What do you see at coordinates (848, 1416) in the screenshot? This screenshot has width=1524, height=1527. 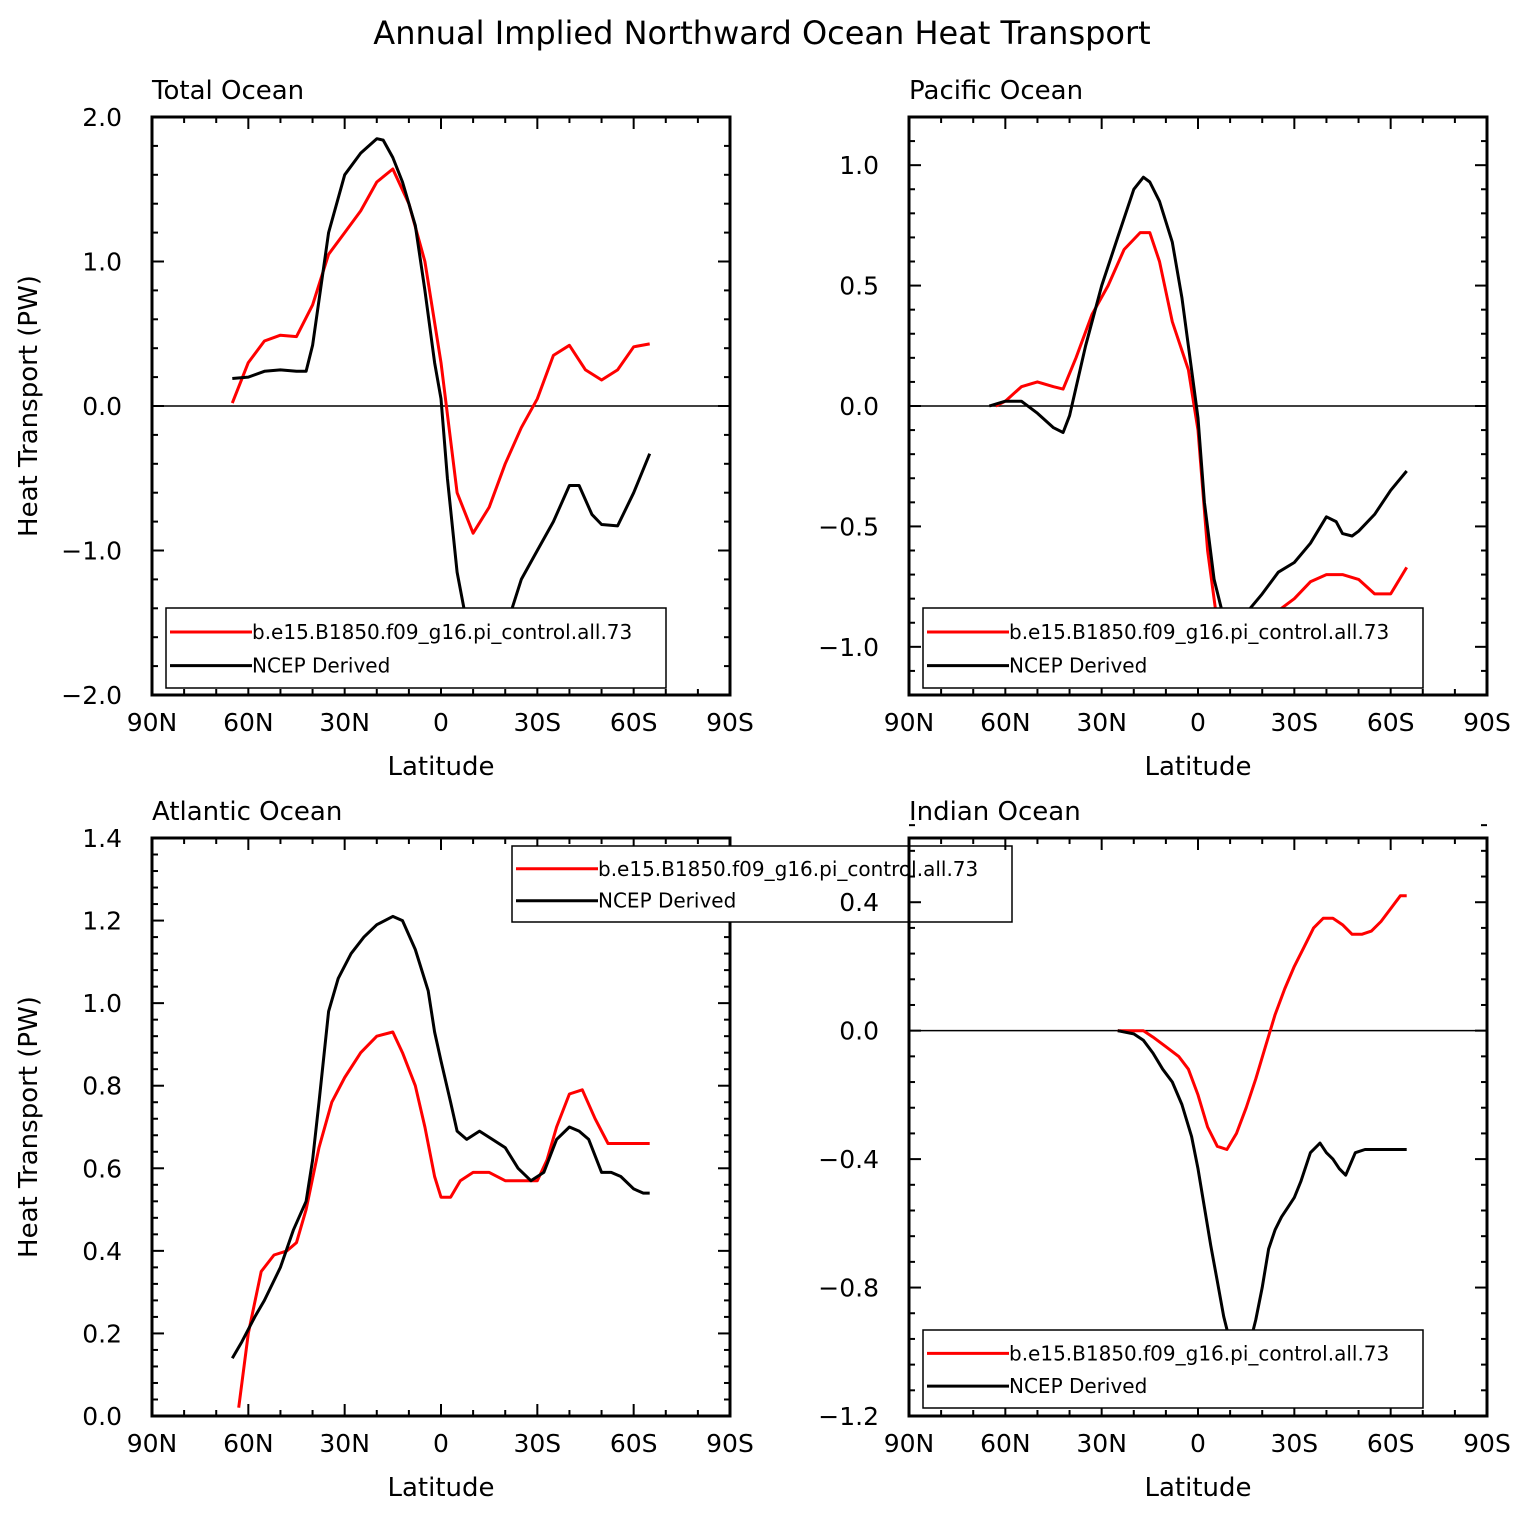 I see `indian-ocean-y-tick-label: −1.2` at bounding box center [848, 1416].